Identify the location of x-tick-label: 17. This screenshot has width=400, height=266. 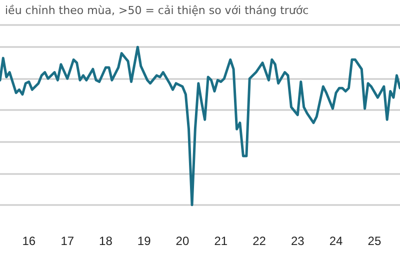
(67, 241).